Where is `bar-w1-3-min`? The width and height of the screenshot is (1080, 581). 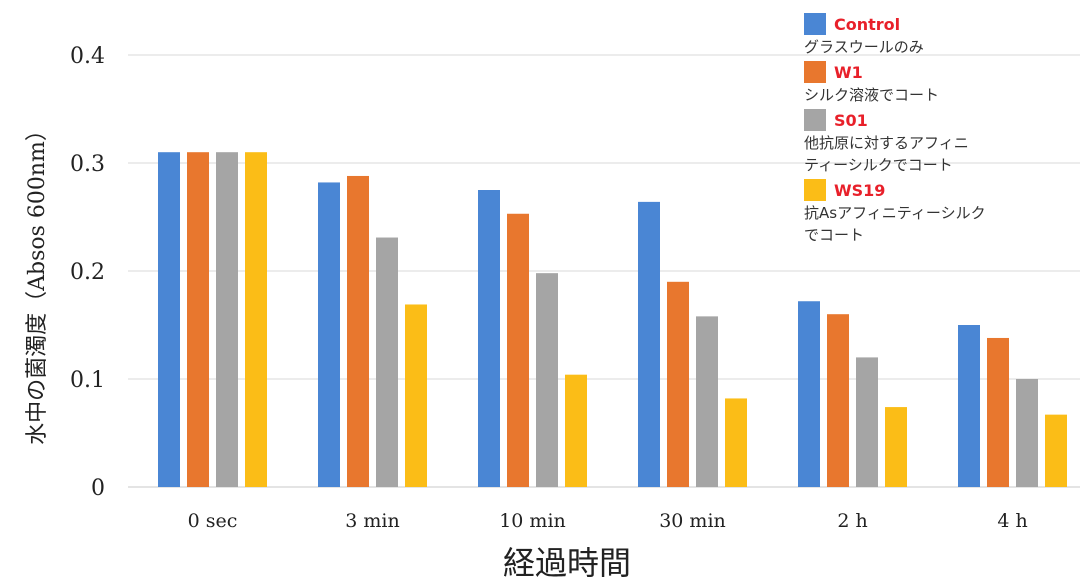
bar-w1-3-min is located at coordinates (358, 331).